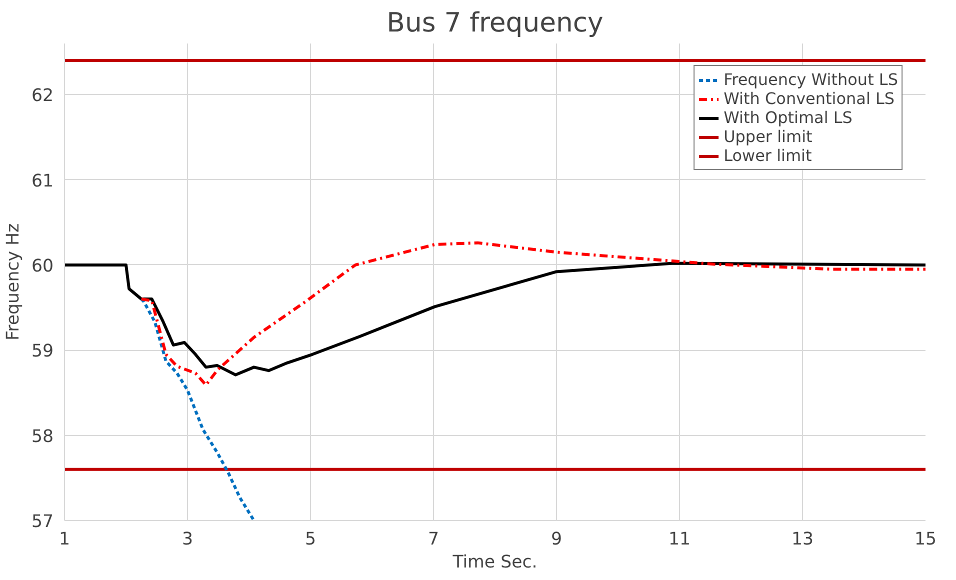 This screenshot has width=956, height=580. What do you see at coordinates (495, 562) in the screenshot?
I see `x-axis-title: Time Sec.` at bounding box center [495, 562].